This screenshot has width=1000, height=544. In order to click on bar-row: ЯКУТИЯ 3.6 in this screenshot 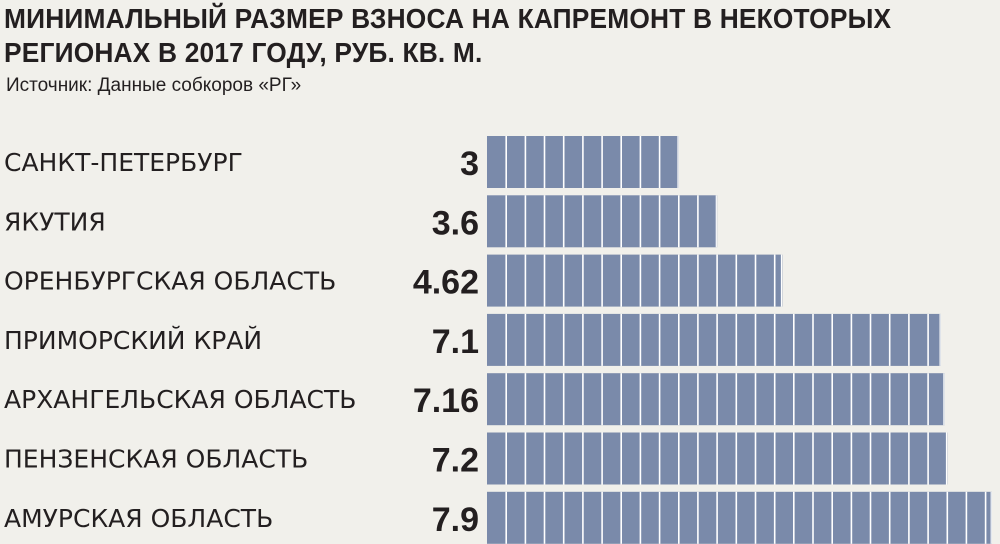, I will do `click(361, 221)`.